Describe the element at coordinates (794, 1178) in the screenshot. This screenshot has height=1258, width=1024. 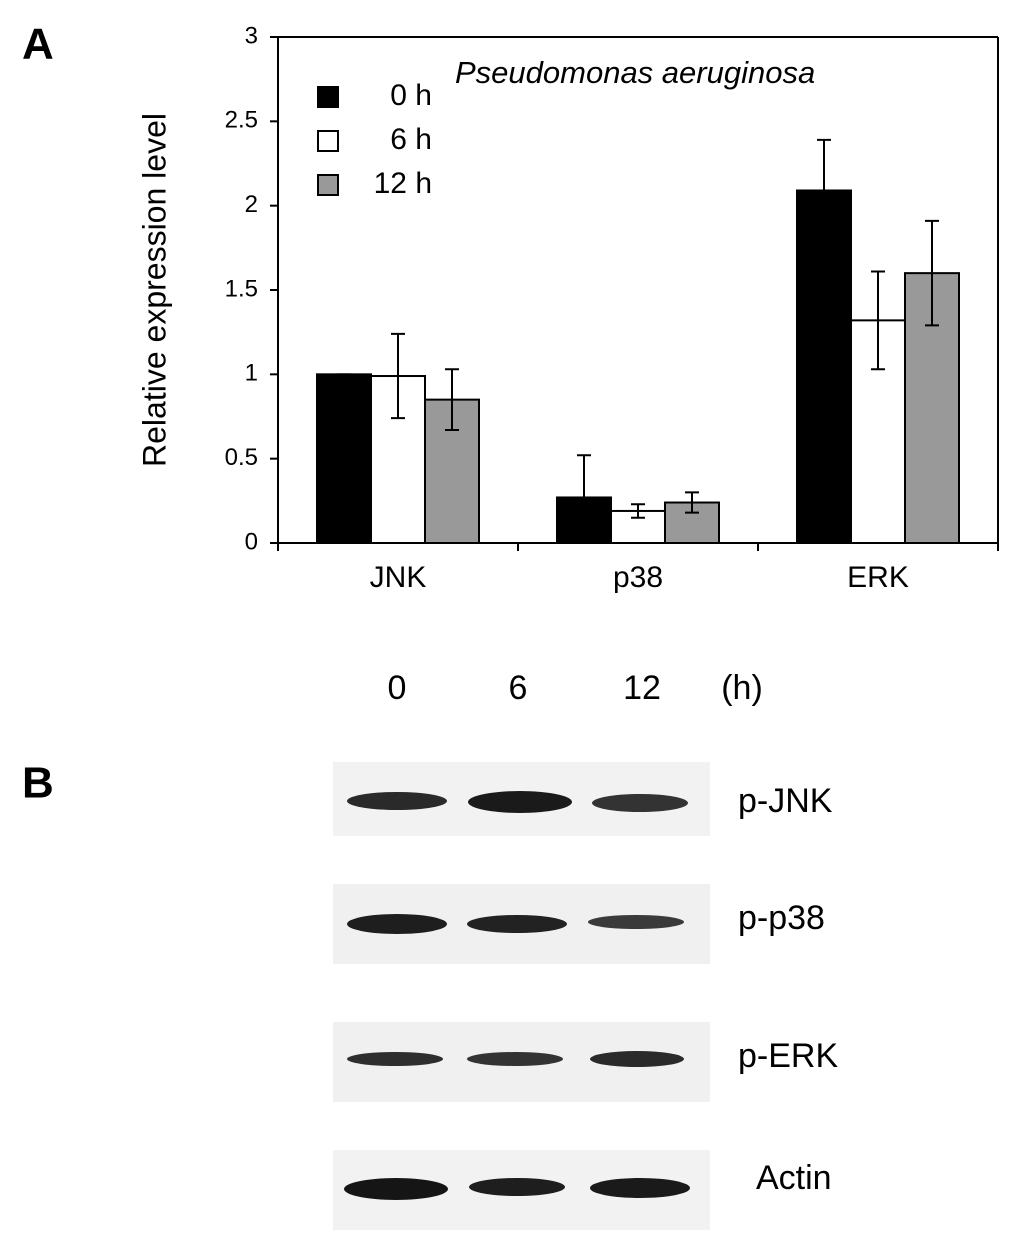
I see `blot-row-label: Actin` at that location.